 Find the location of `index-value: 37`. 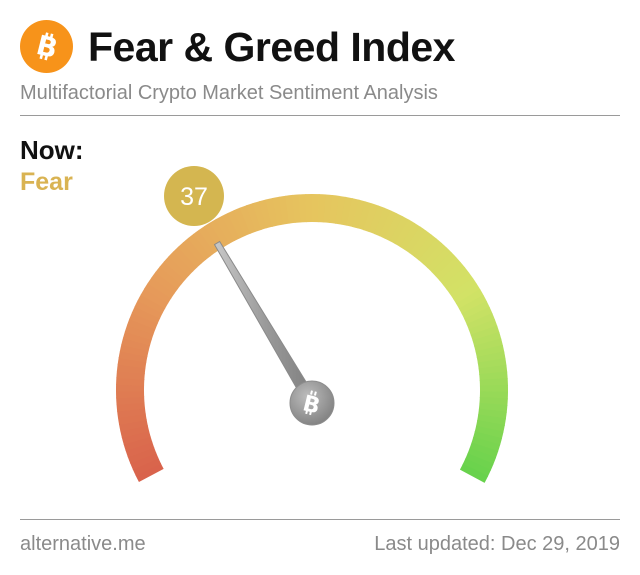

index-value: 37 is located at coordinates (194, 197).